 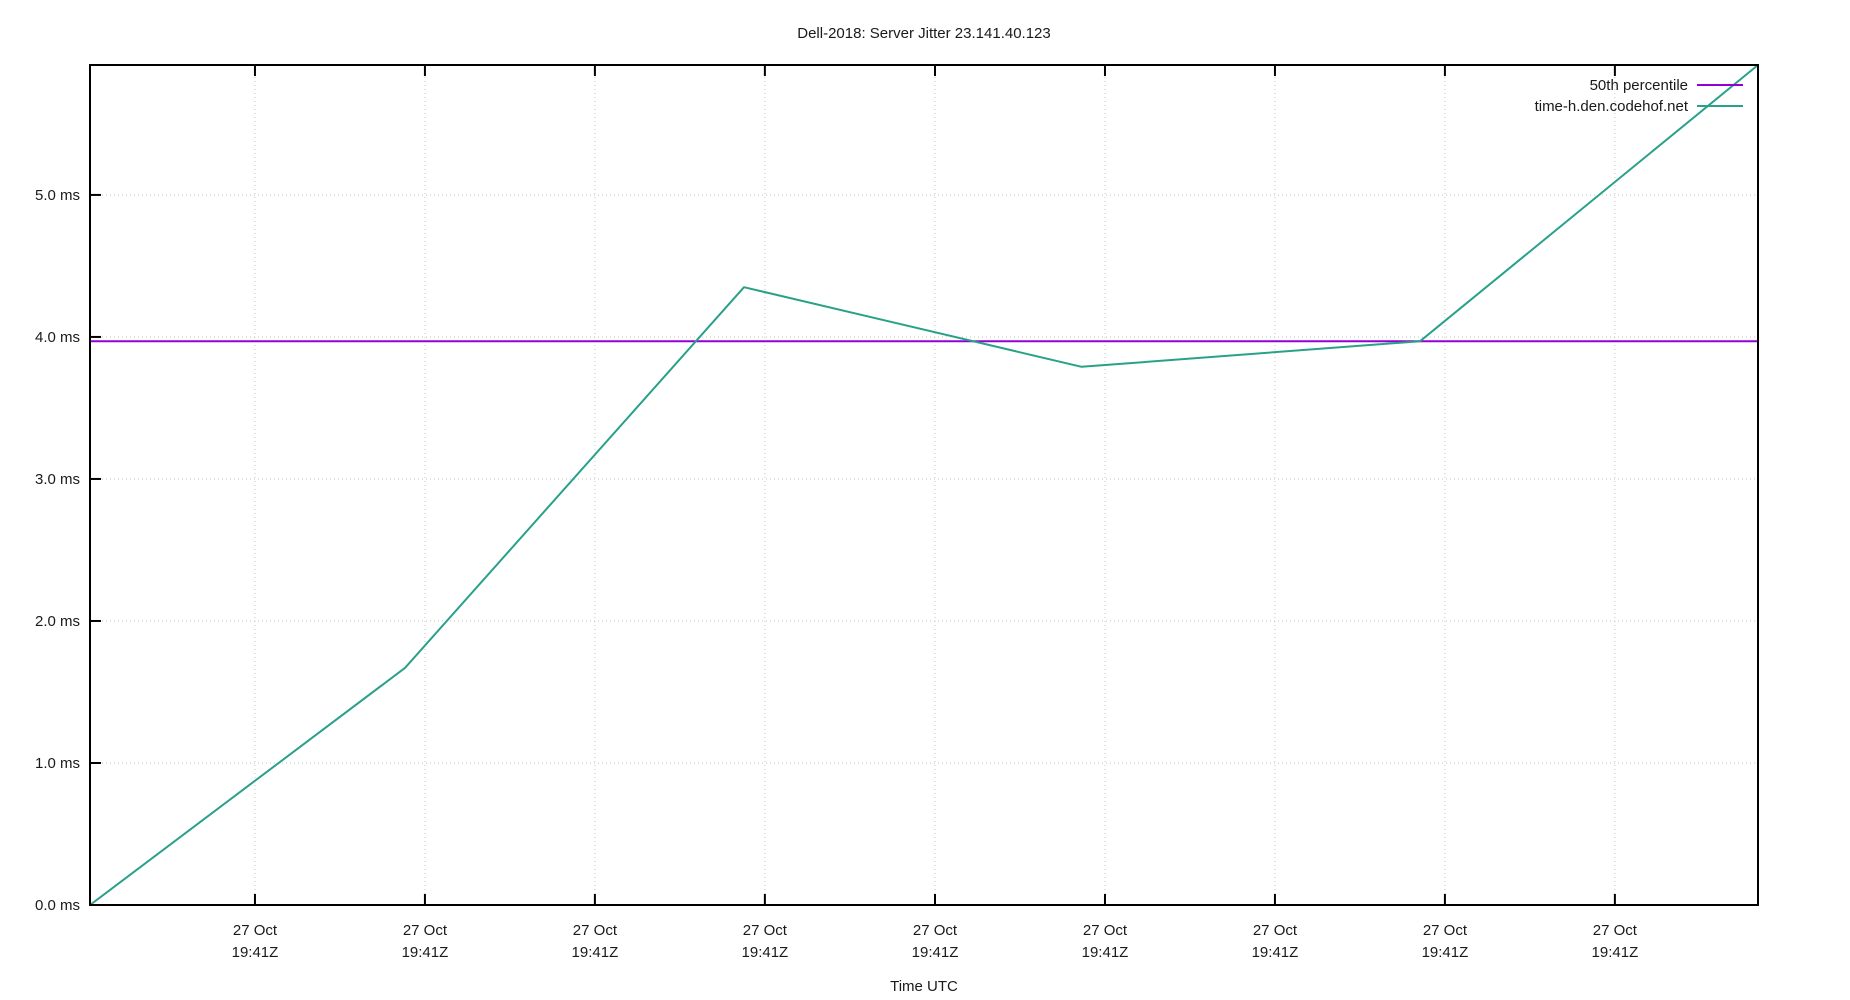 What do you see at coordinates (57, 195) in the screenshot?
I see `y-tick-label: 5.0 ms` at bounding box center [57, 195].